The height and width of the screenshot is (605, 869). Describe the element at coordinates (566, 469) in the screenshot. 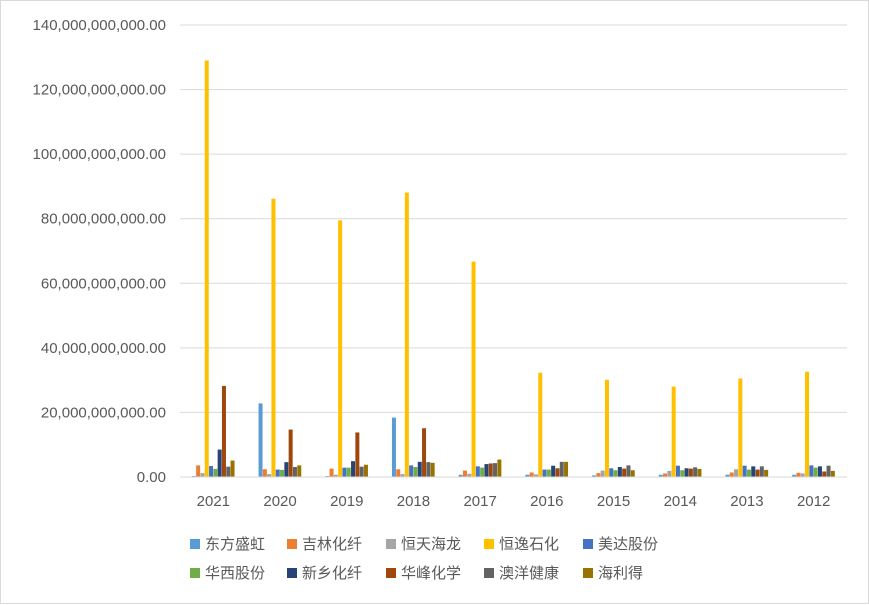

I see `bar-海利得-2016` at that location.